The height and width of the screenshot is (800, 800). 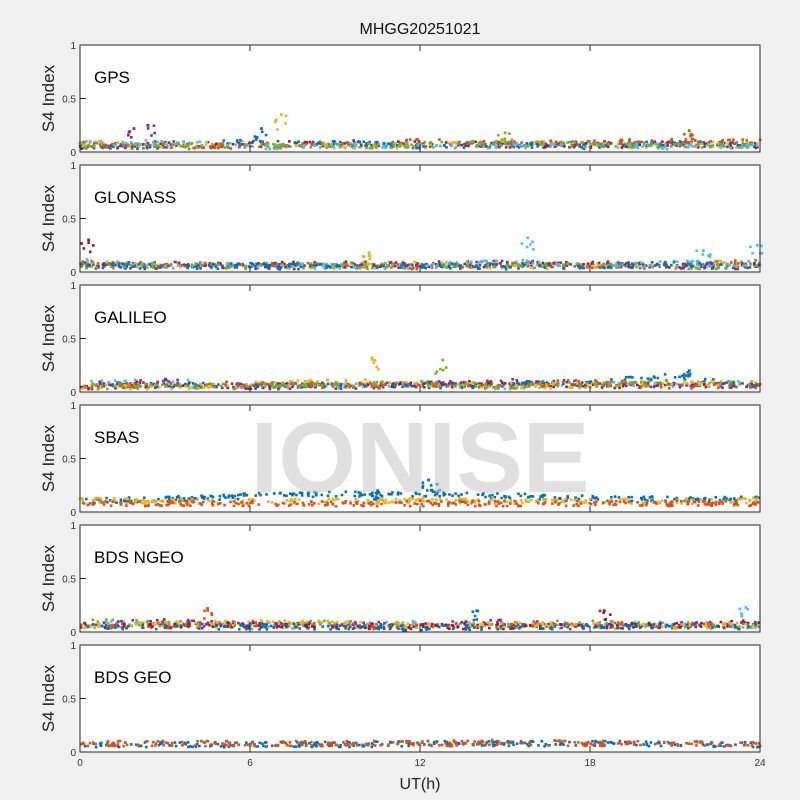 I want to click on y-tick-label: 0, so click(x=73, y=513).